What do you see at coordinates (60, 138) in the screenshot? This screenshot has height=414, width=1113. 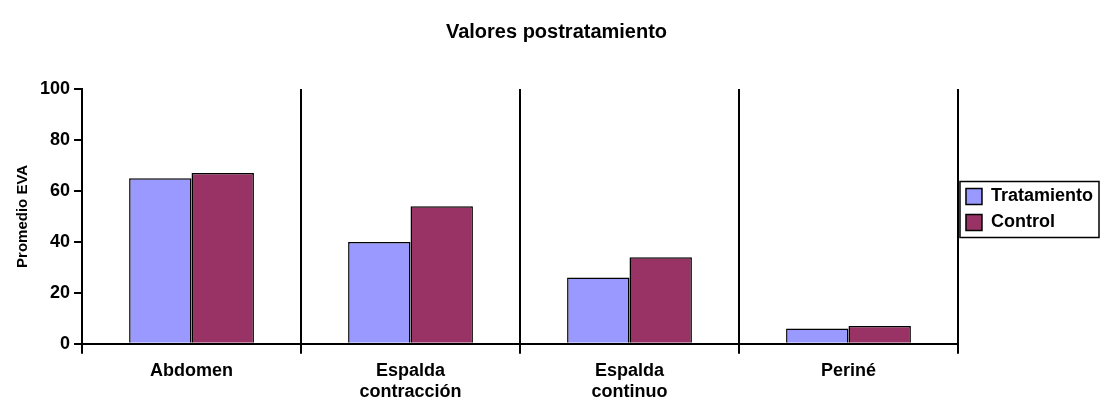 I see `y-tick-label: 80` at bounding box center [60, 138].